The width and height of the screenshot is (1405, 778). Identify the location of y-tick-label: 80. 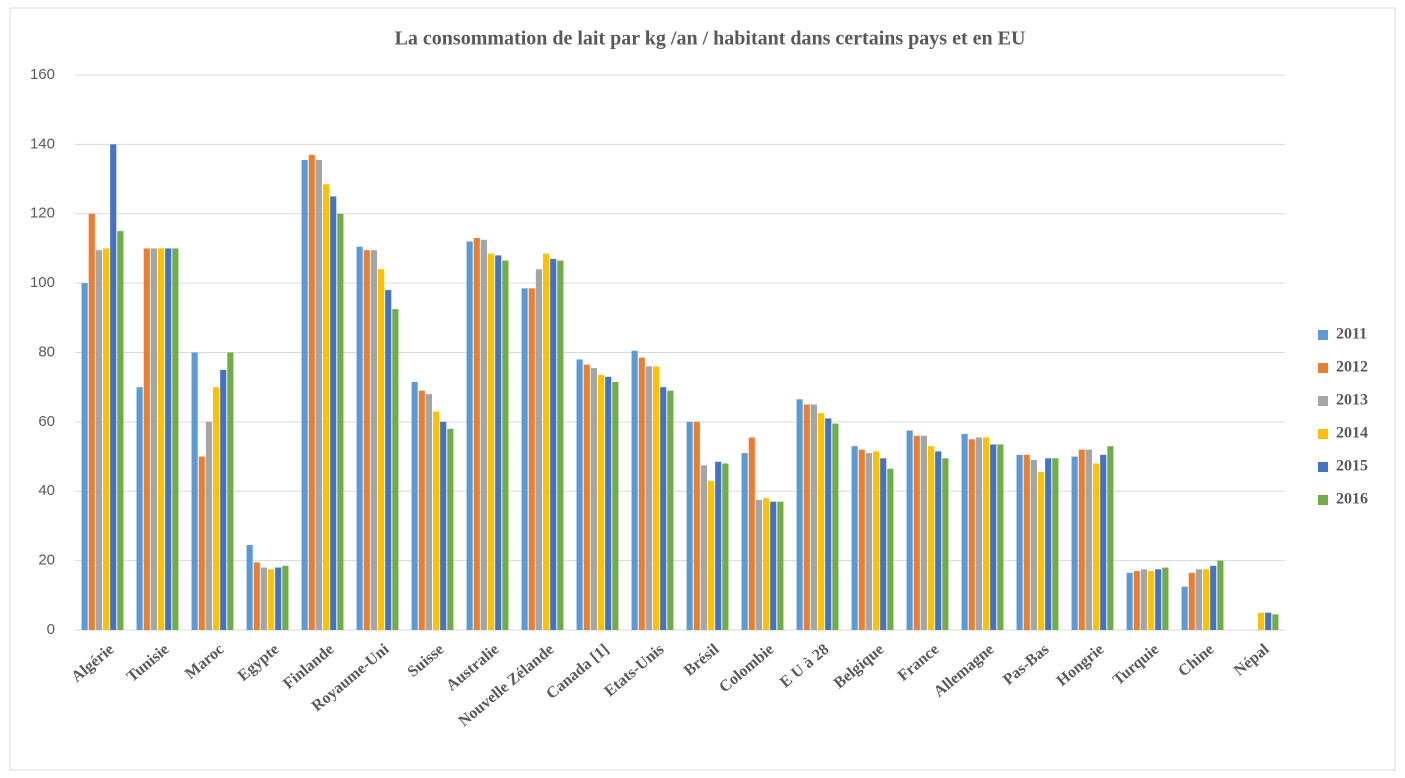
(46, 351).